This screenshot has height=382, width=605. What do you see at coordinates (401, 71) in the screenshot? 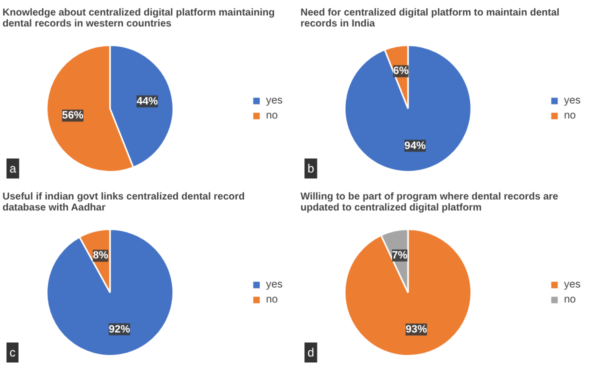
I see `data-label: 6%` at bounding box center [401, 71].